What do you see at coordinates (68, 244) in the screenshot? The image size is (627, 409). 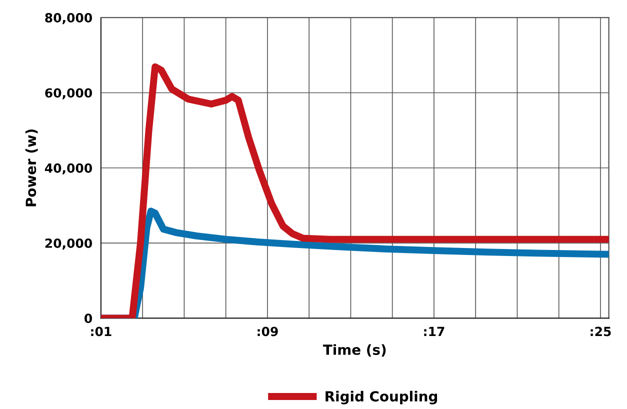 I see `y-tick-label: 20,000` at bounding box center [68, 244].